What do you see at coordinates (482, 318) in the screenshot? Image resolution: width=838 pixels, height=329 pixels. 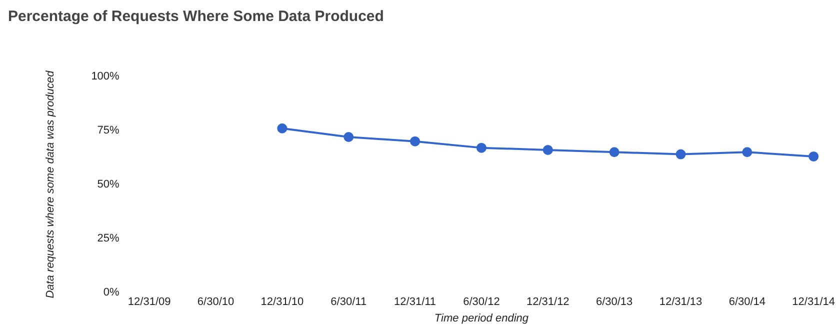 I see `x-axis-title: Time period ending` at bounding box center [482, 318].